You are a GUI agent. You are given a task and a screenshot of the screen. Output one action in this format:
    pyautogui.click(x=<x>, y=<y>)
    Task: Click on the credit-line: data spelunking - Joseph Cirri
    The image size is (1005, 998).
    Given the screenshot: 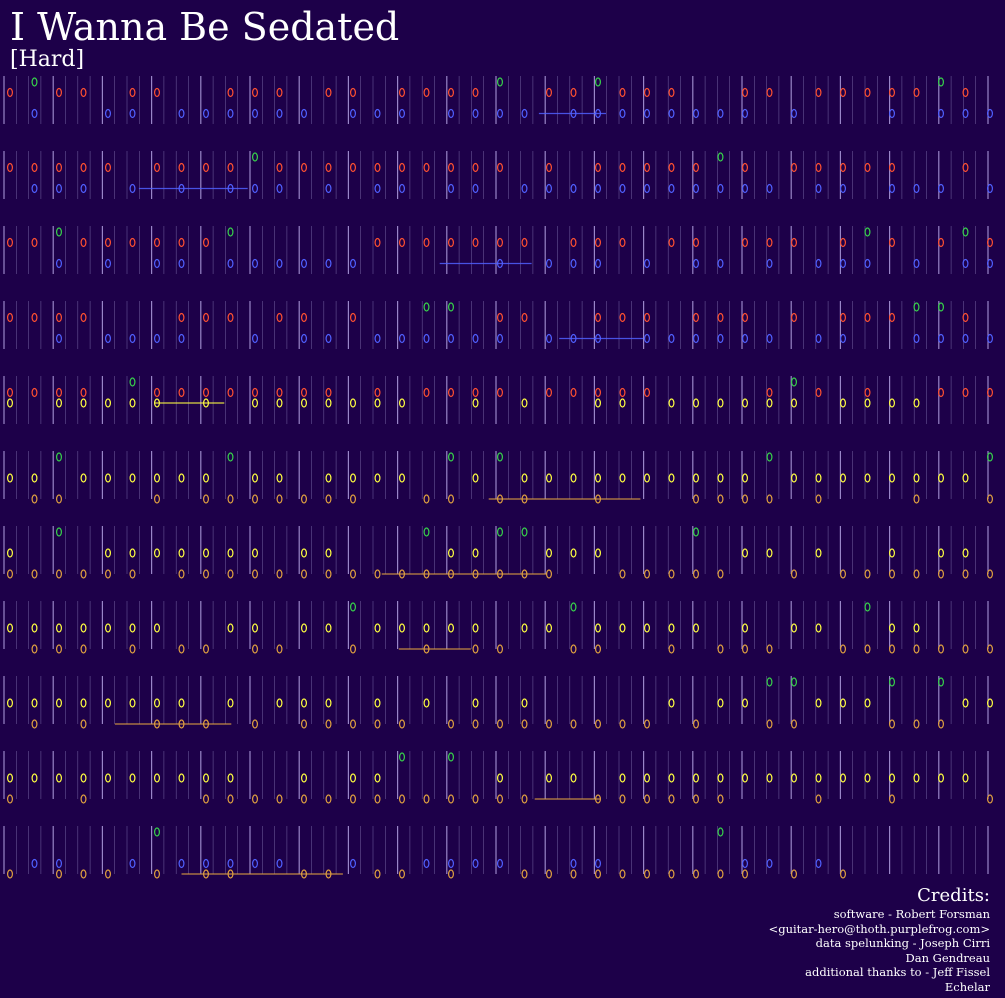 What is the action you would take?
    pyautogui.click(x=902, y=943)
    